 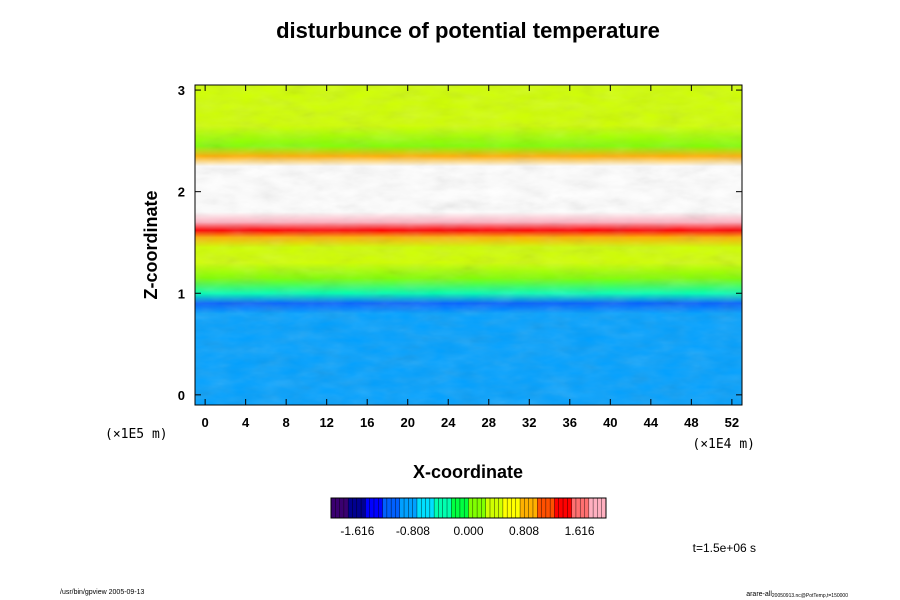 What do you see at coordinates (580, 531) in the screenshot?
I see `colorbar-tick-label: 1.616` at bounding box center [580, 531].